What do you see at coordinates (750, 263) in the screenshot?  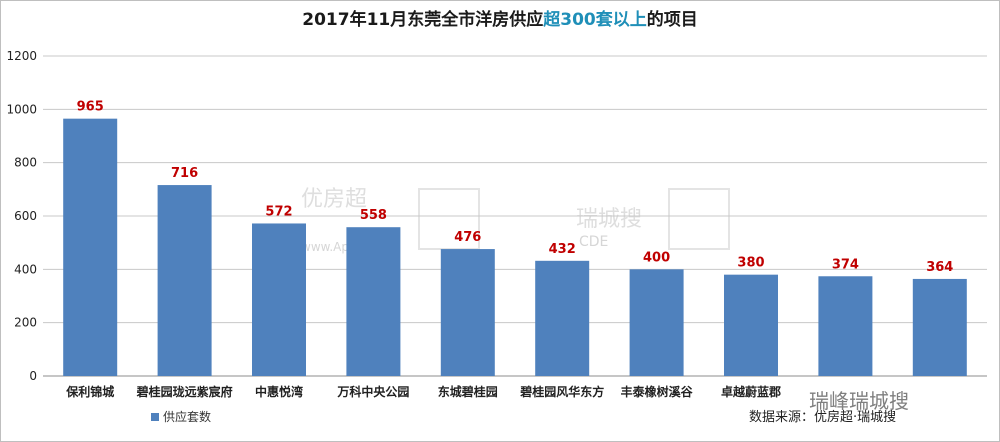 I see `data-label: 380` at bounding box center [750, 263].